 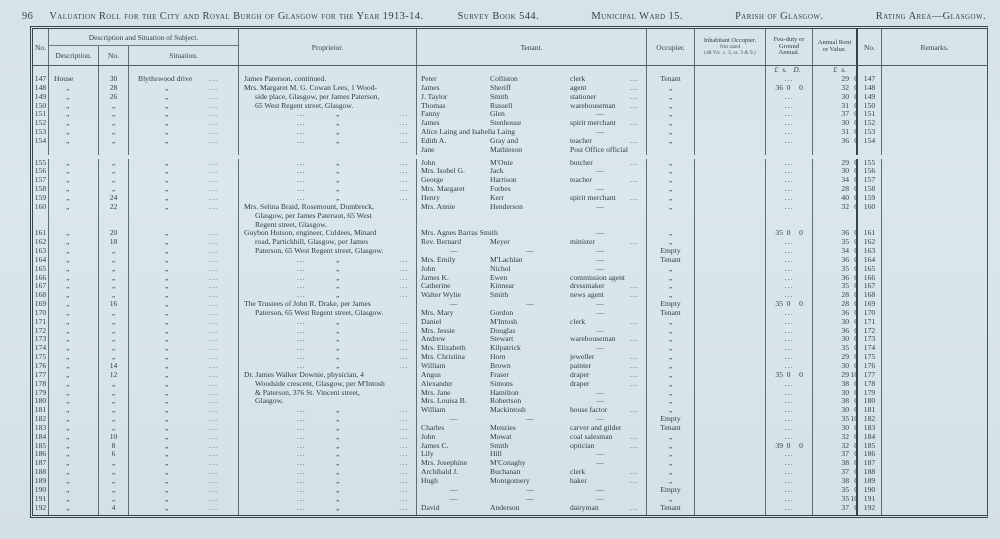 I want to click on row-number: 185, so click(x=41, y=446).